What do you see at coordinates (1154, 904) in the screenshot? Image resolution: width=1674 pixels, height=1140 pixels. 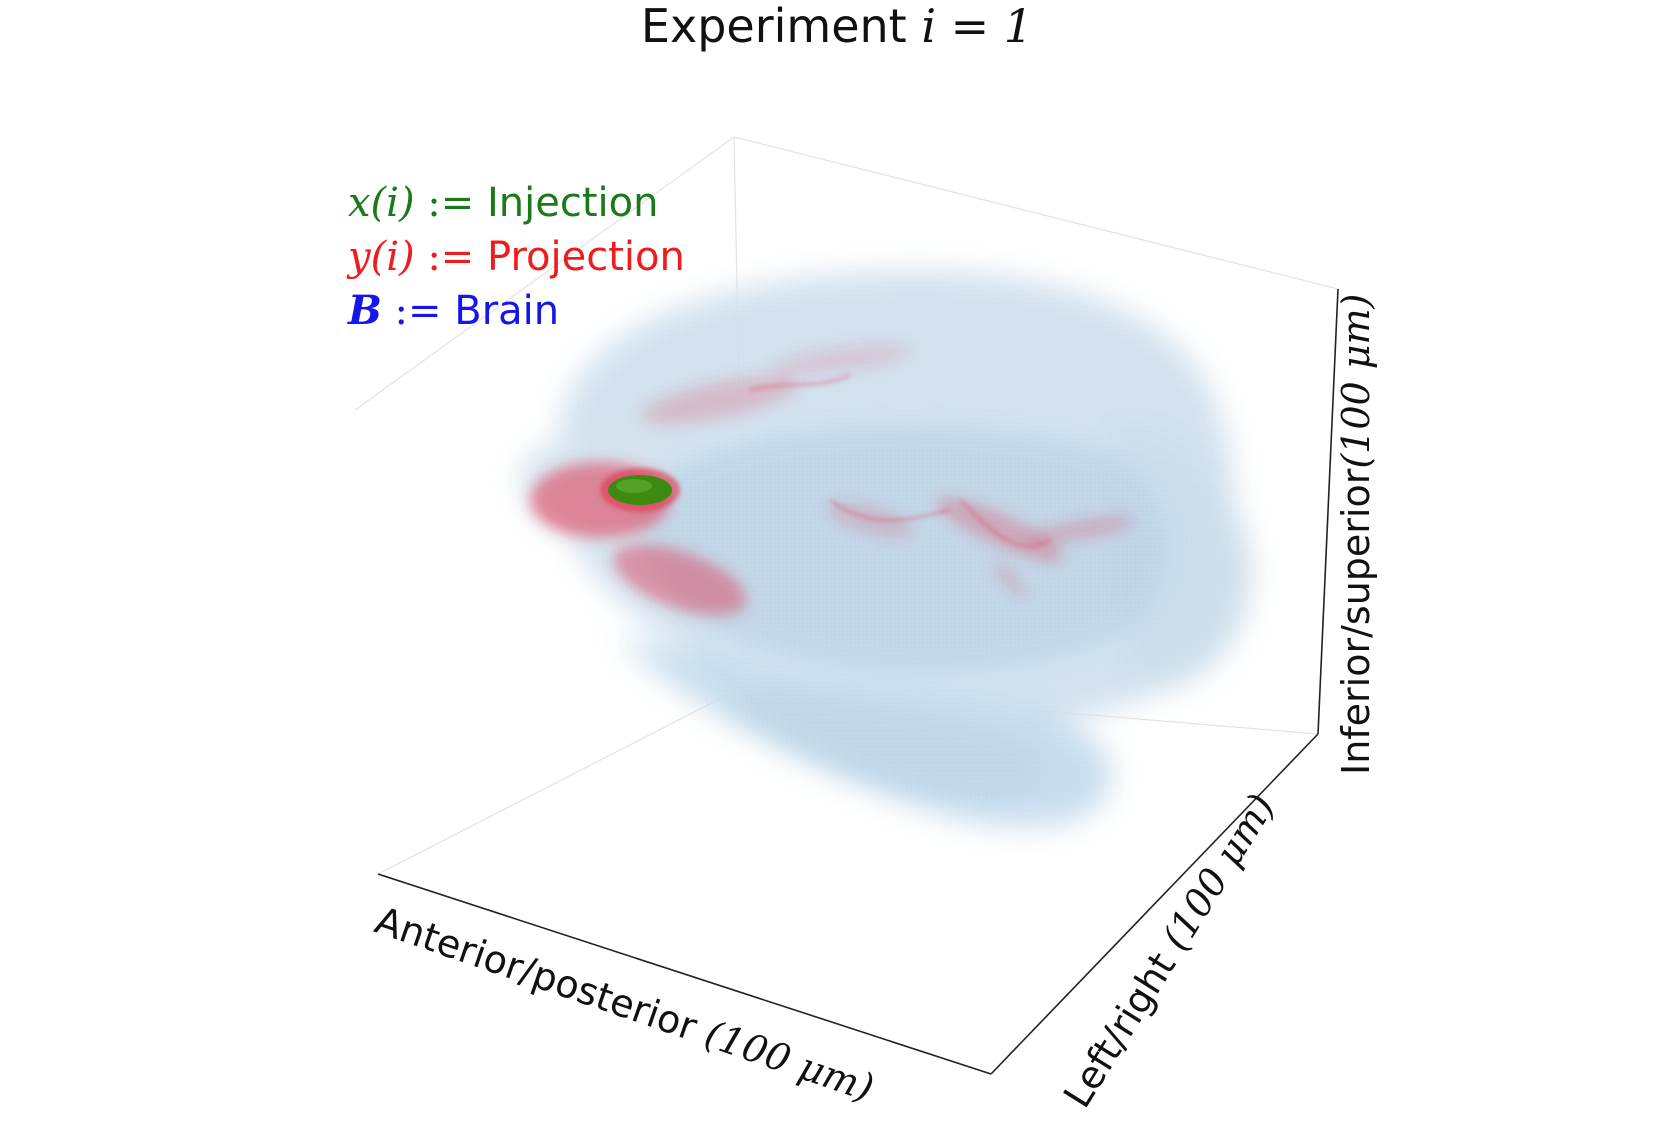 I see `axis-left-right` at bounding box center [1154, 904].